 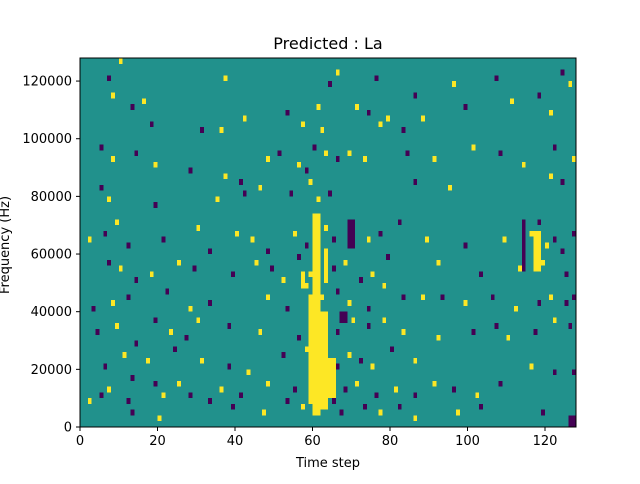 I want to click on y-tick-label: 0, so click(x=68, y=428).